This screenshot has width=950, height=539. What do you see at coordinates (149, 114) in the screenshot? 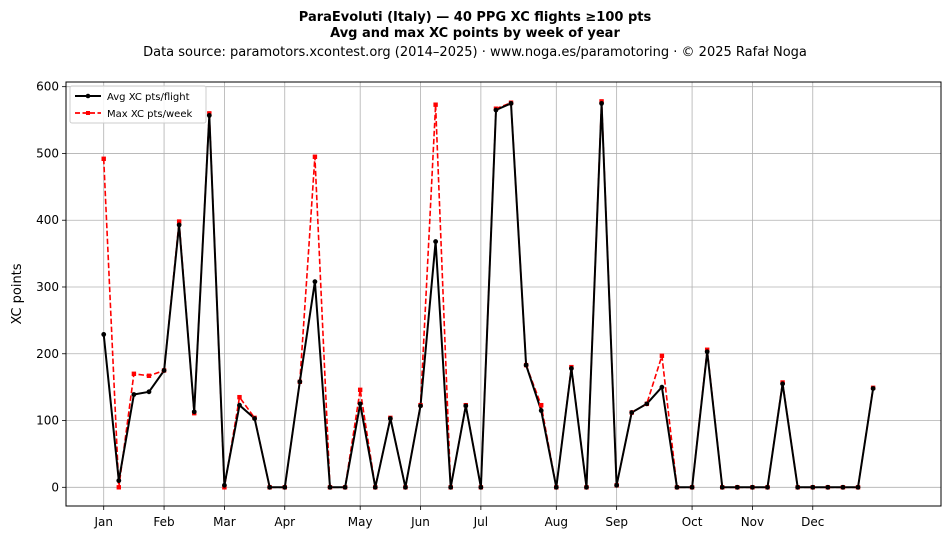
I see `legend-max-label: Max XC pts/week` at bounding box center [149, 114].